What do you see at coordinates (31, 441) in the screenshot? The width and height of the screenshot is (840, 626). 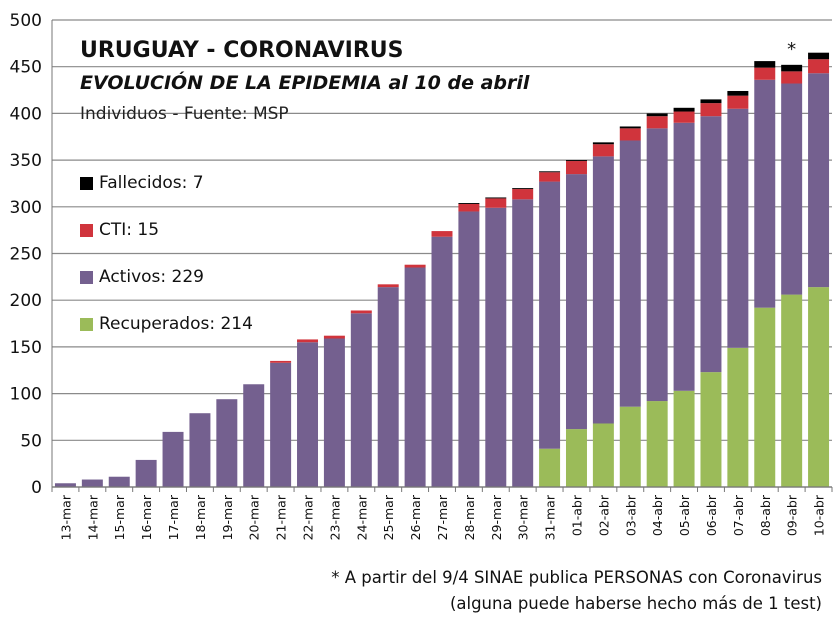 I see `y-tick-label: 50` at bounding box center [31, 441].